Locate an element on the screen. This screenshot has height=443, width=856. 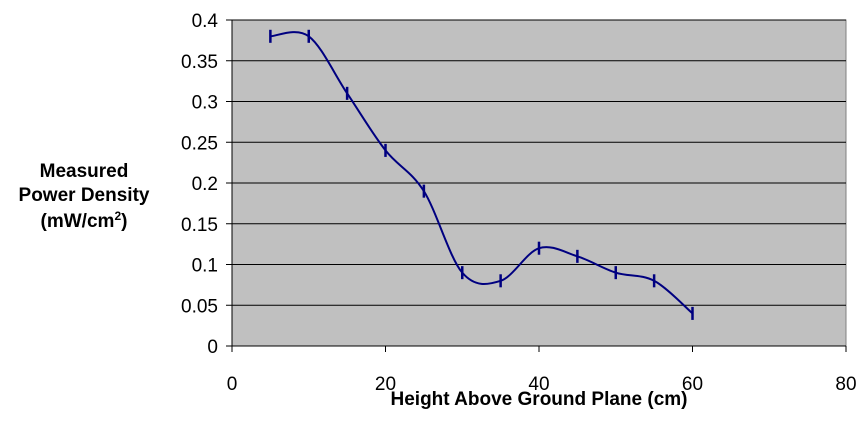
y-tick-label: 0.4 is located at coordinates (205, 21).